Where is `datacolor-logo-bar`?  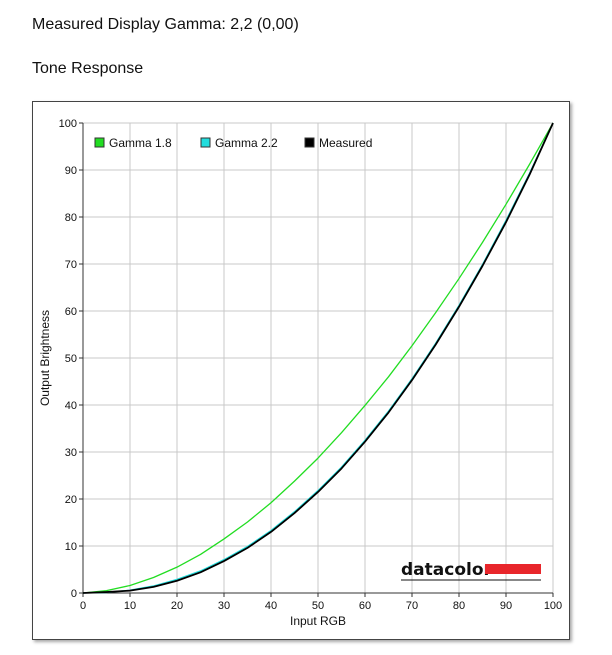
datacolor-logo-bar is located at coordinates (513, 569).